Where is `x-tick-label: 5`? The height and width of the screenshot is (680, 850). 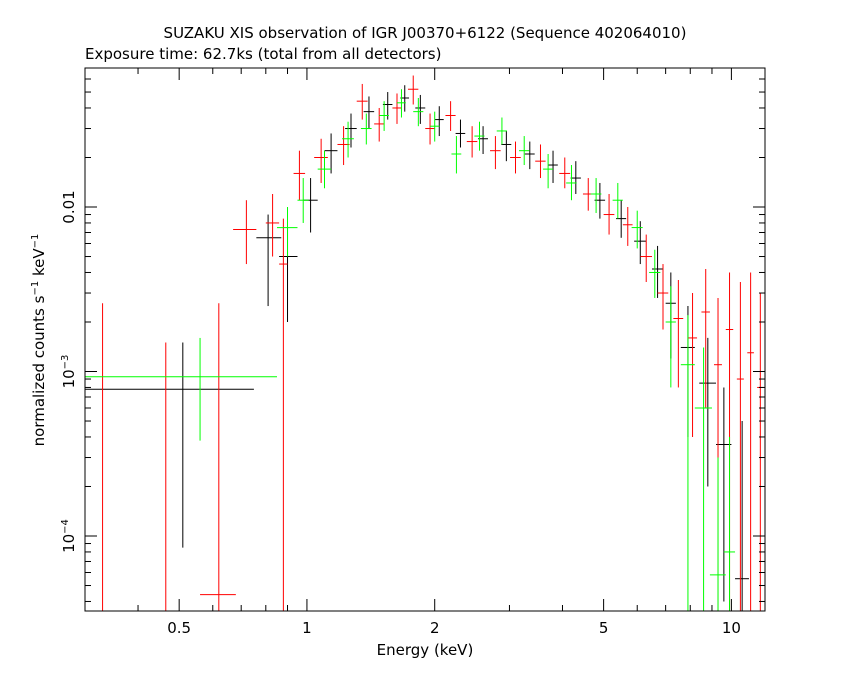 x-tick-label: 5 is located at coordinates (604, 628).